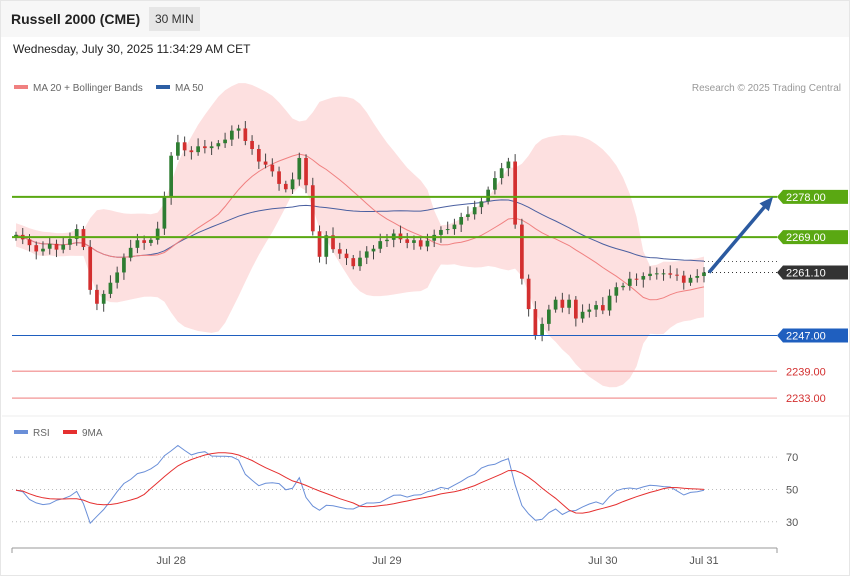  I want to click on instrument-title: Russell 2000 (CME), so click(76, 19).